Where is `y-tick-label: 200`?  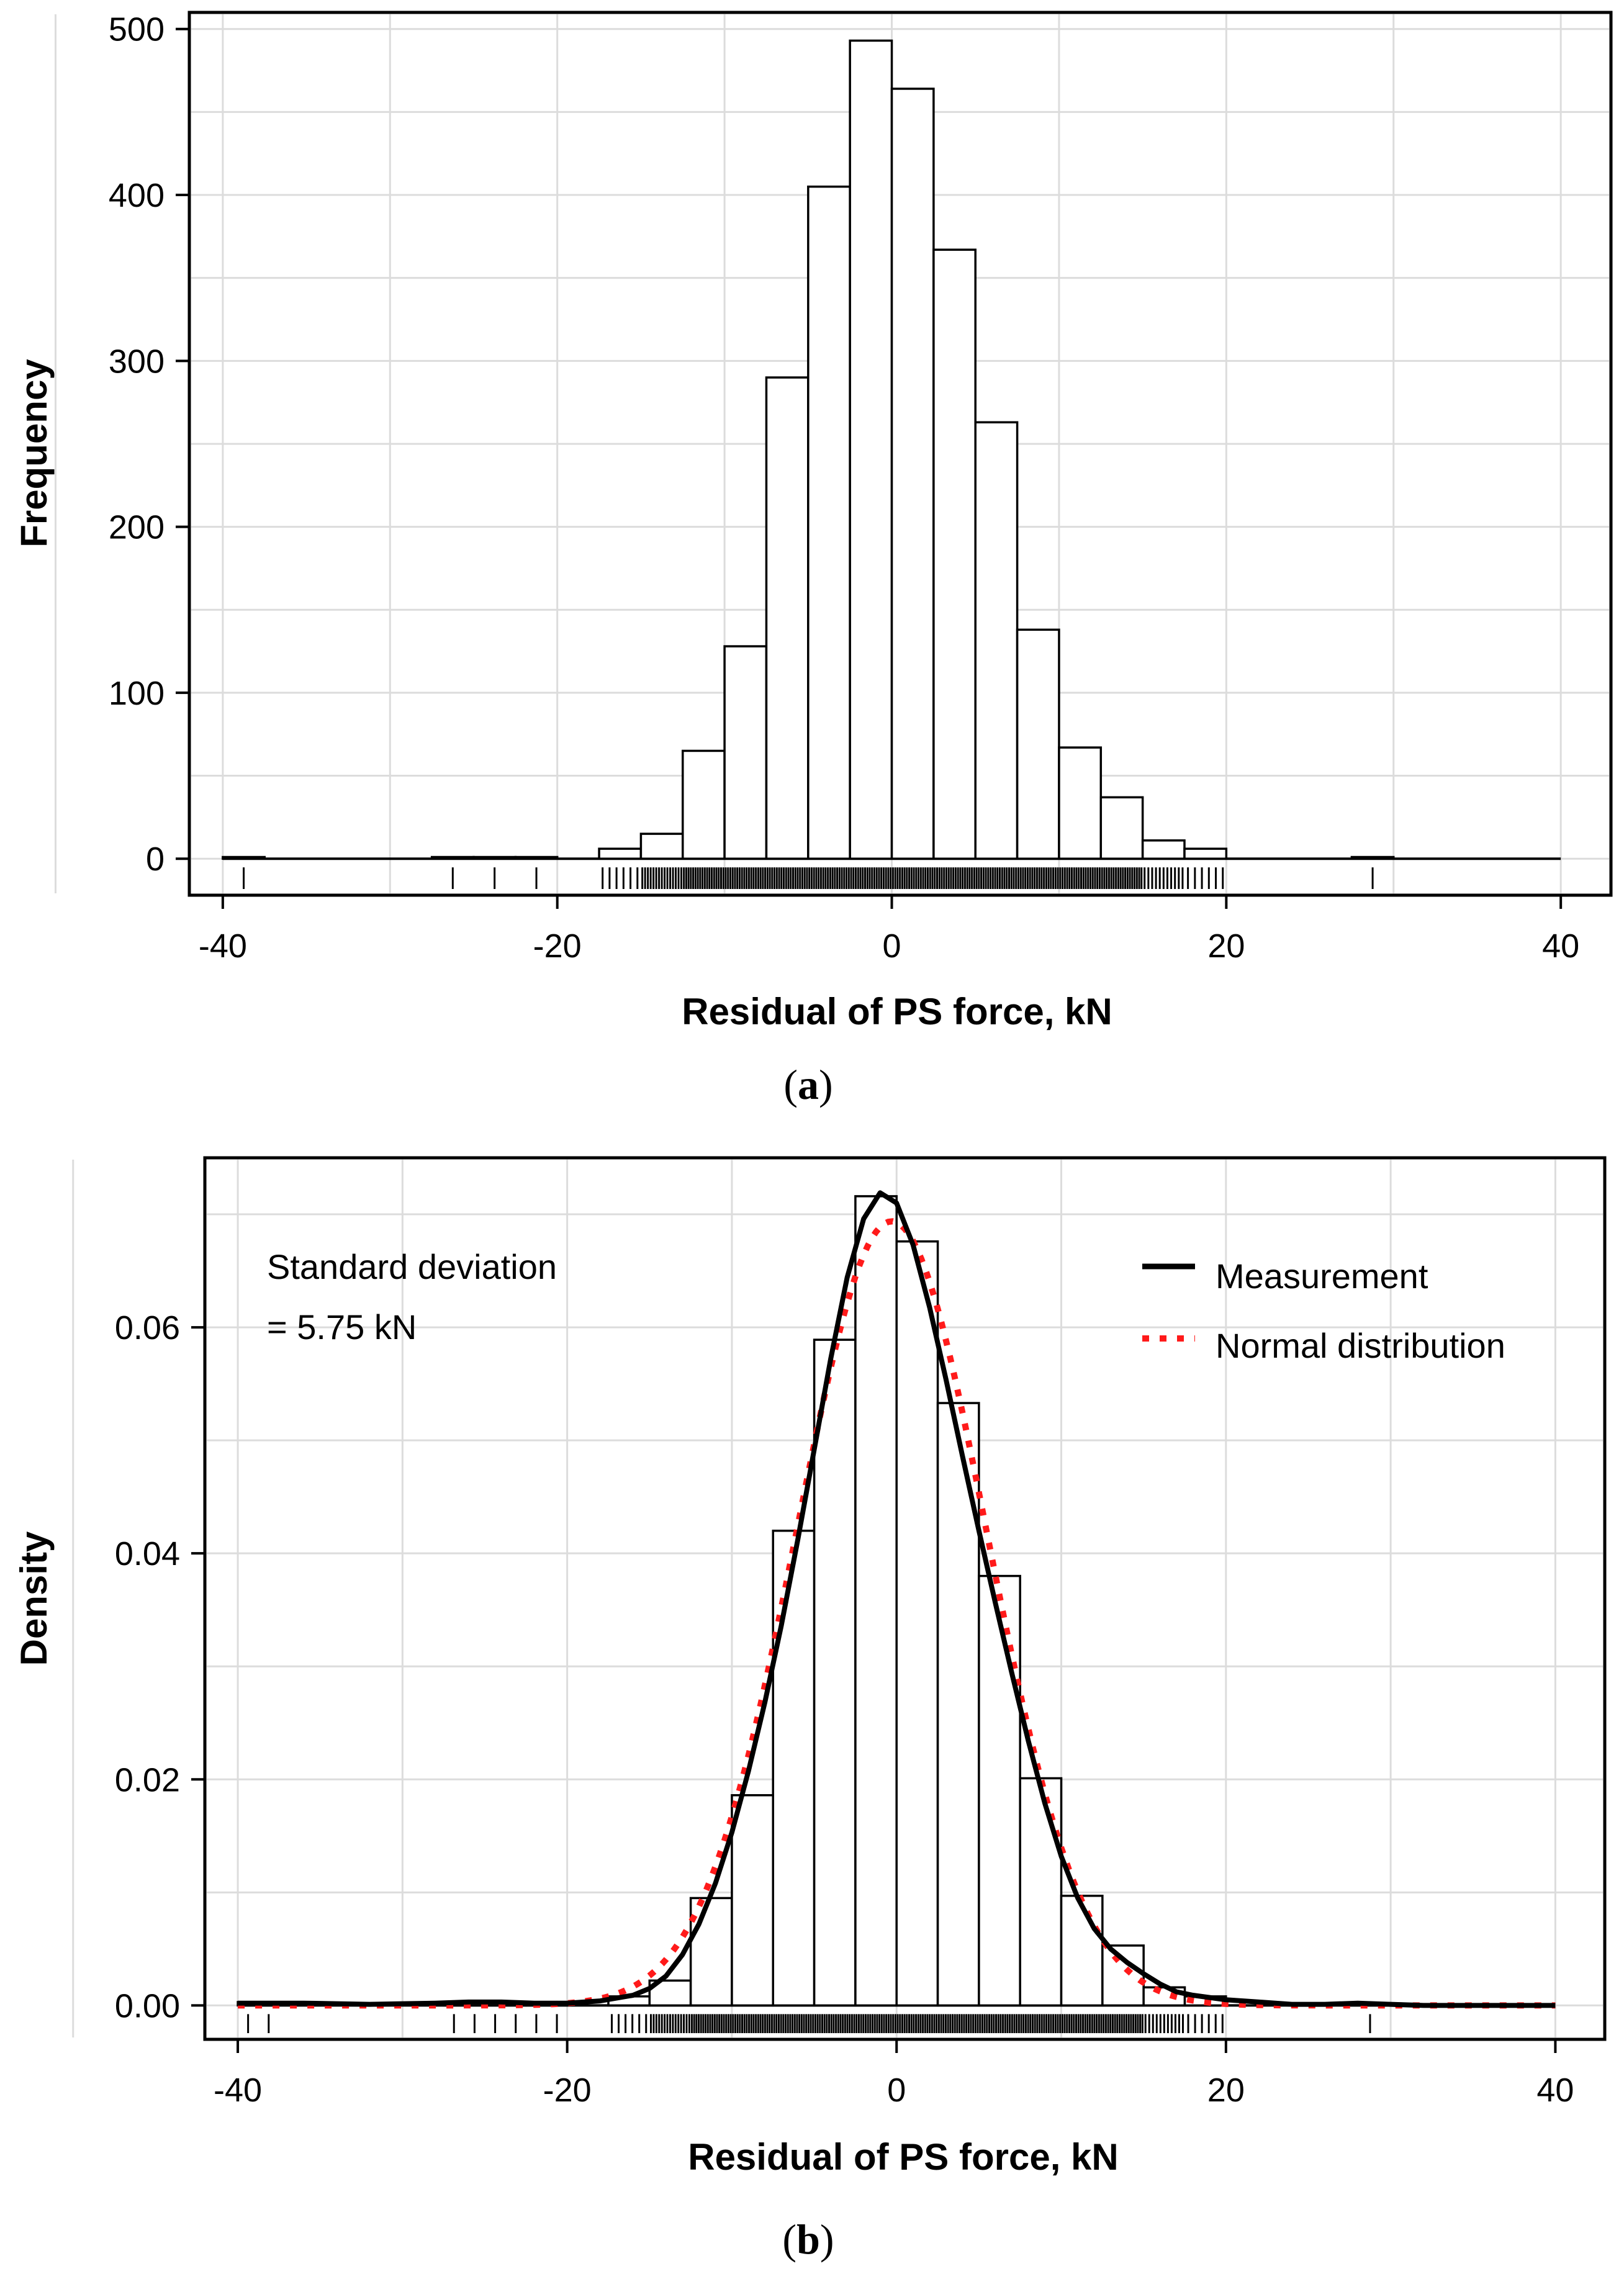 y-tick-label: 200 is located at coordinates (137, 527).